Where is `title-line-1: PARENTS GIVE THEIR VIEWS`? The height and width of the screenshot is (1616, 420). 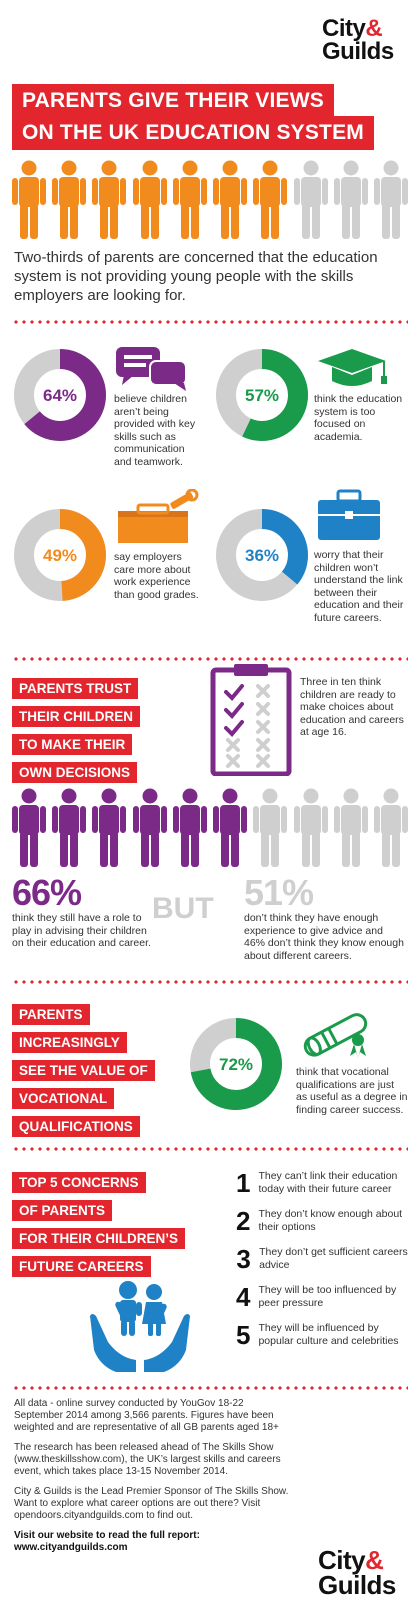
title-line-1: PARENTS GIVE THEIR VIEWS is located at coordinates (173, 101).